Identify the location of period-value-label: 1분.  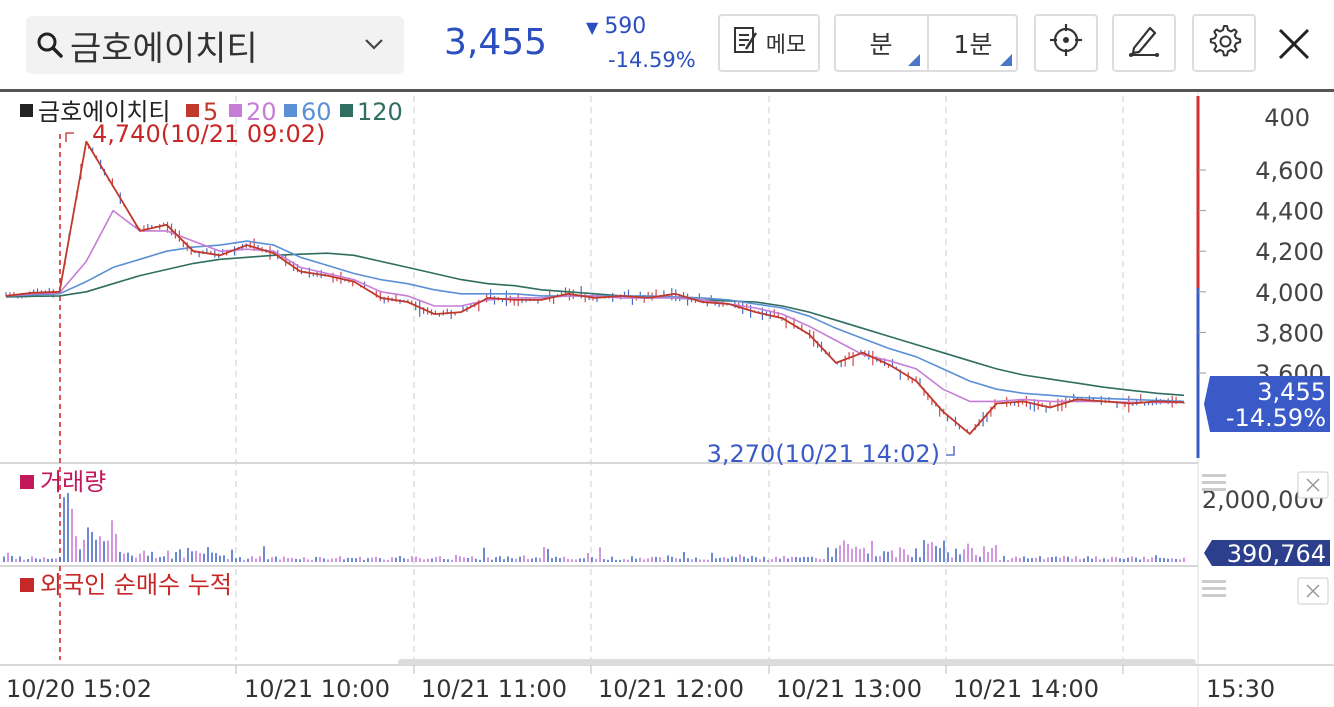
(973, 44).